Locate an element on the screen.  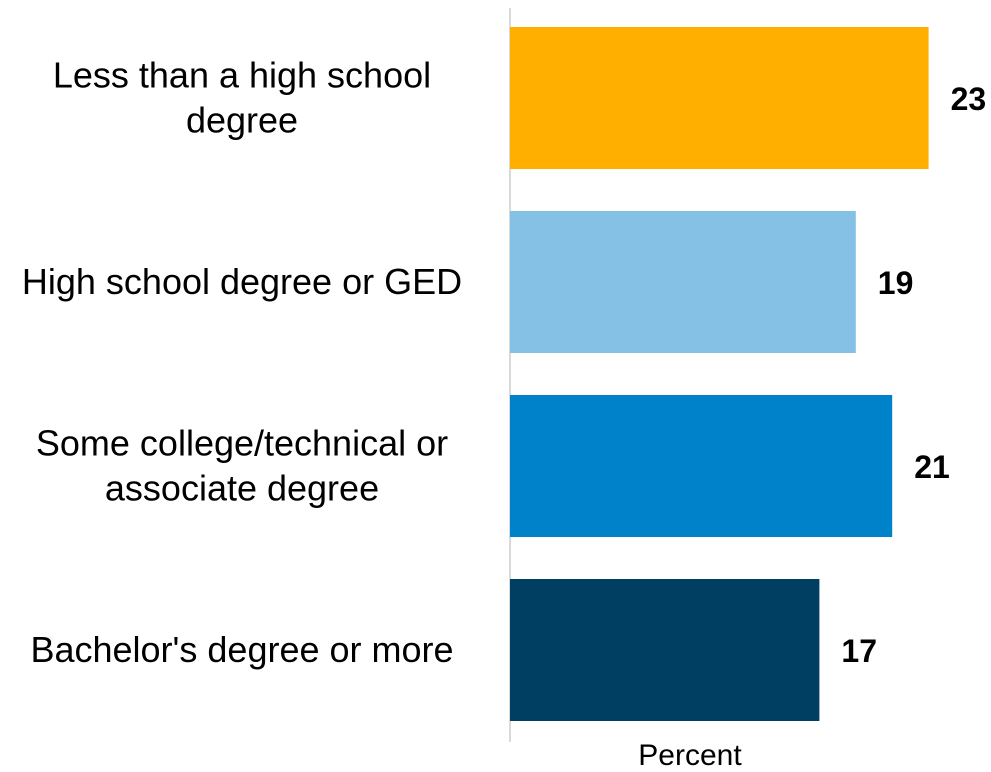
data-label-1: 23 is located at coordinates (969, 99).